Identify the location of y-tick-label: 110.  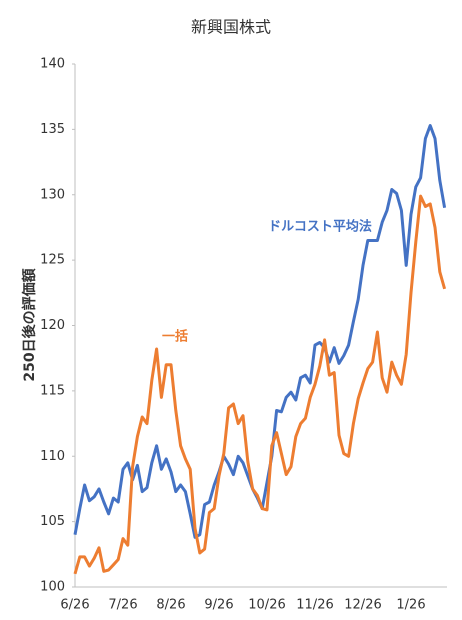
(52, 456).